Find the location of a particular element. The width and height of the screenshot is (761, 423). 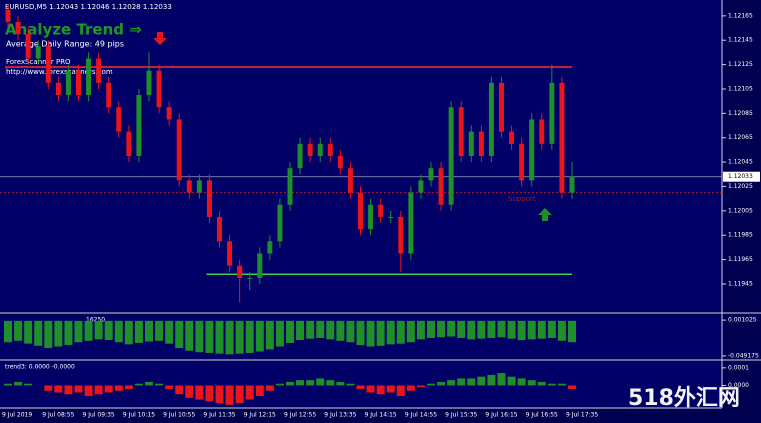

x-tick-label: 9 Jul 11:35 is located at coordinates (219, 415).